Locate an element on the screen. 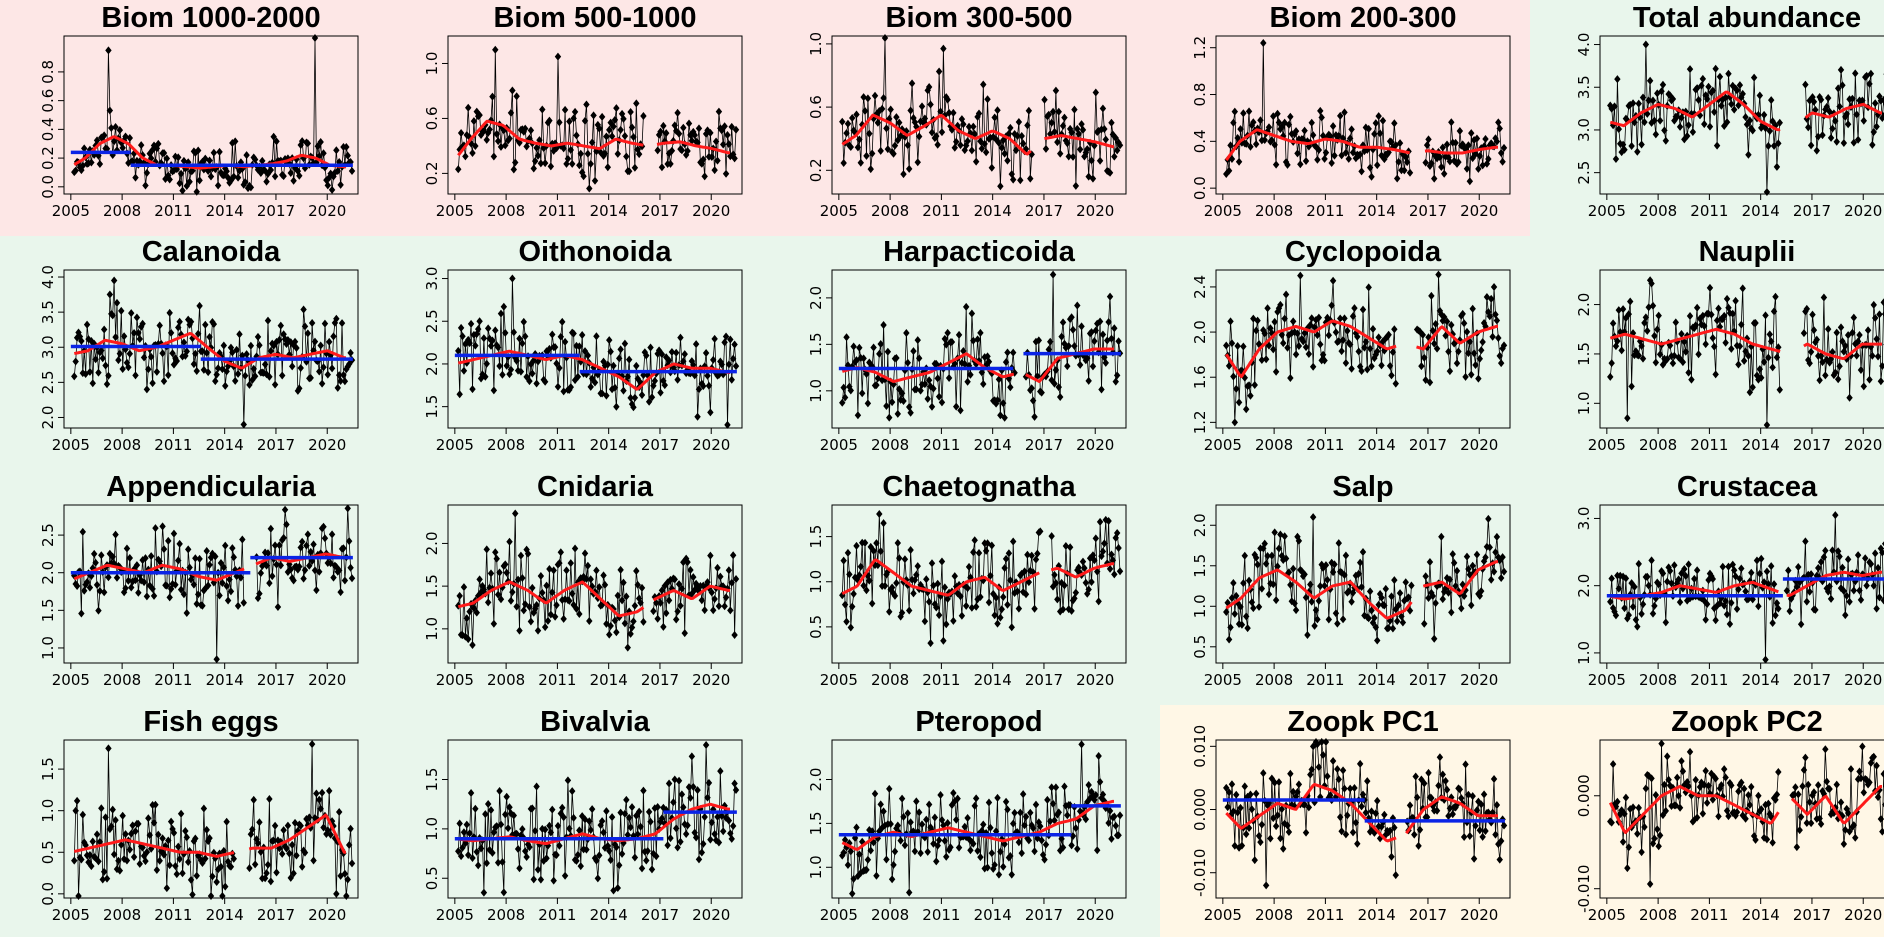 The image size is (1884, 937). y-tick-label: 1.5 is located at coordinates (432, 407).